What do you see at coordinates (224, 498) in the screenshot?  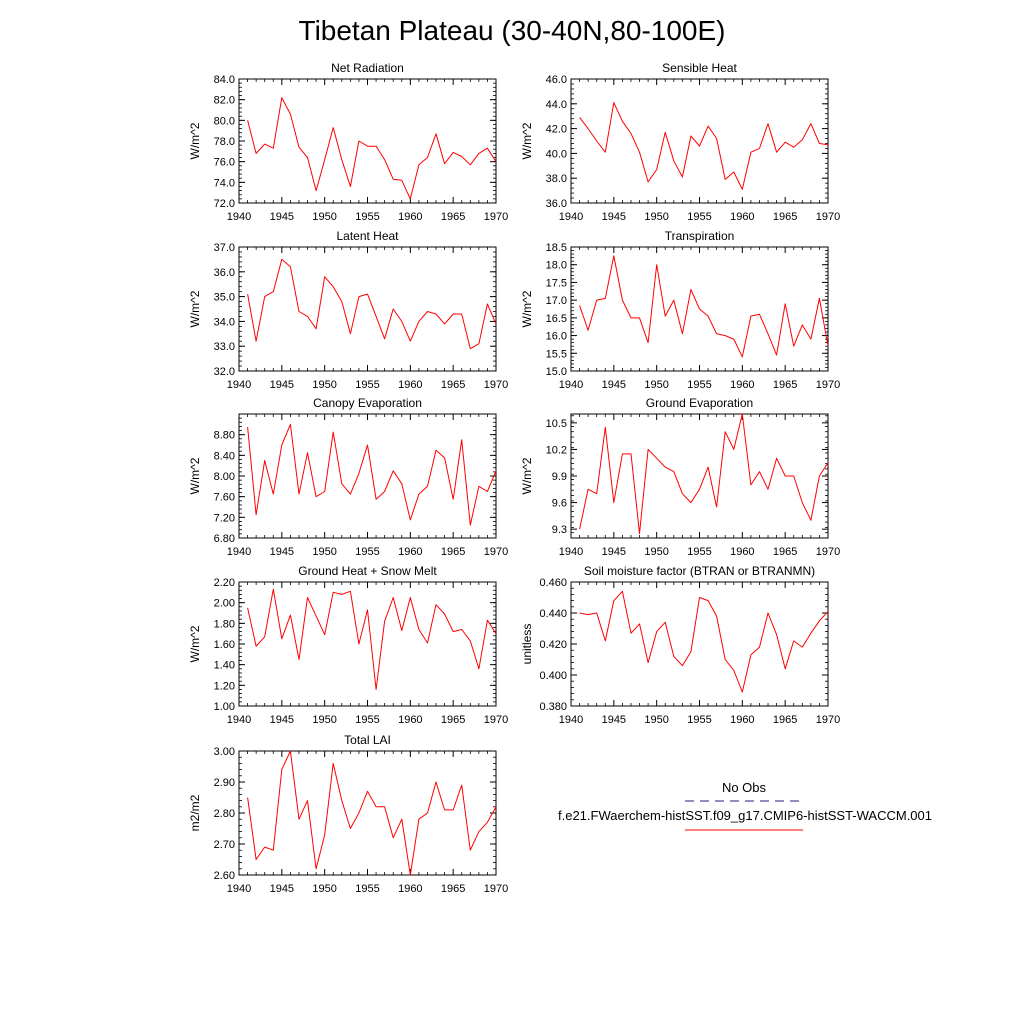 I see `y-tick-label: 7.60` at bounding box center [224, 498].